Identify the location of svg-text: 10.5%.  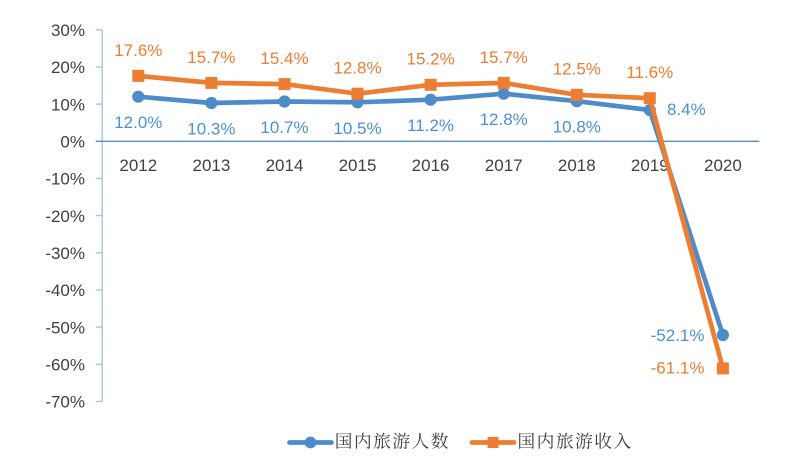
(357, 128).